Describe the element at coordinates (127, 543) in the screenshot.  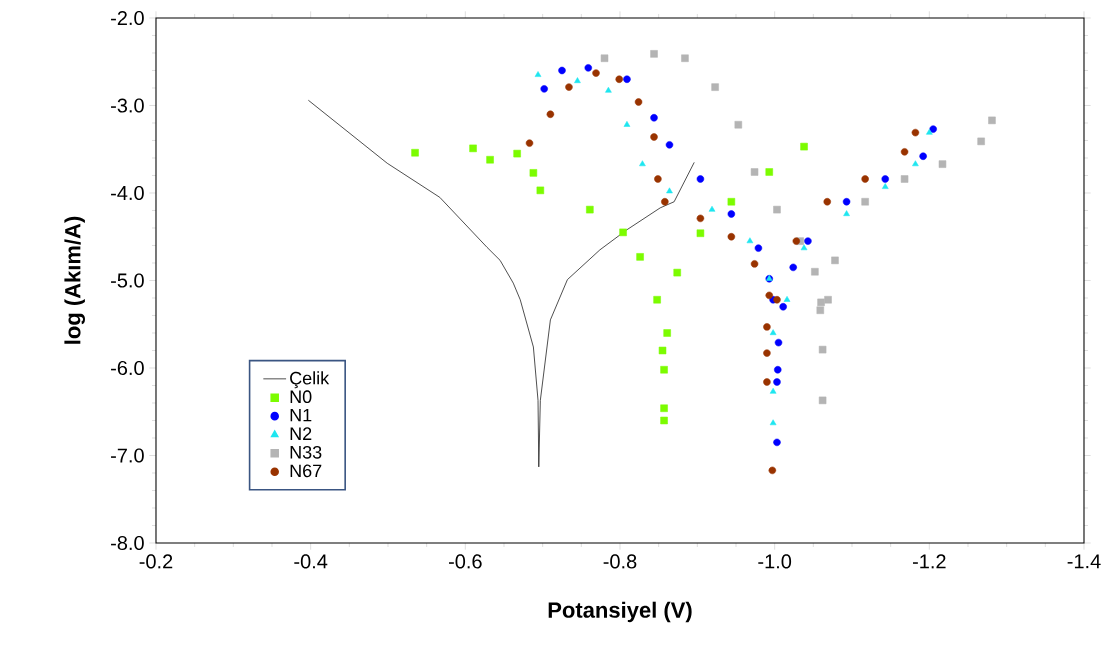
I see `y-tick-label: -8.0` at that location.